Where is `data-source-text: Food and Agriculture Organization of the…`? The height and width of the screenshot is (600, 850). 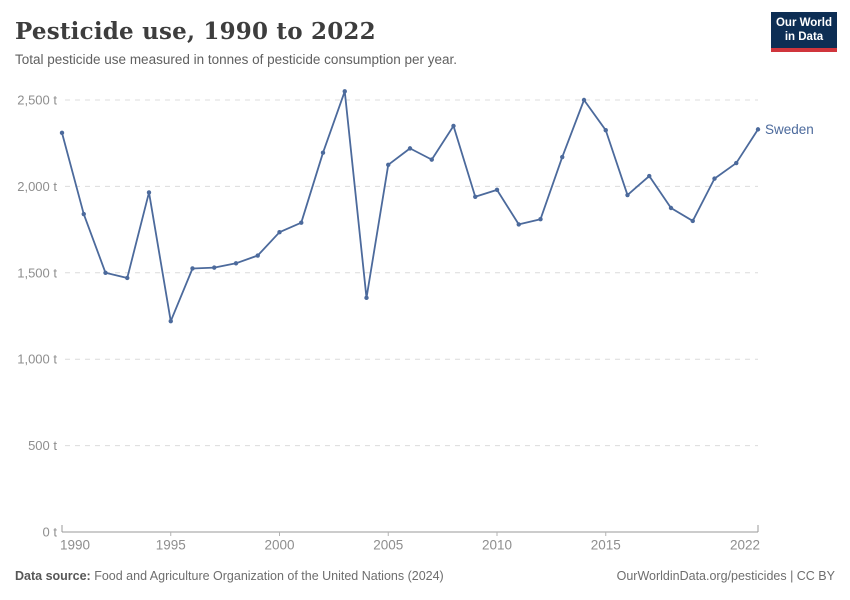
data-source-text: Food and Agriculture Organization of the… is located at coordinates (267, 576).